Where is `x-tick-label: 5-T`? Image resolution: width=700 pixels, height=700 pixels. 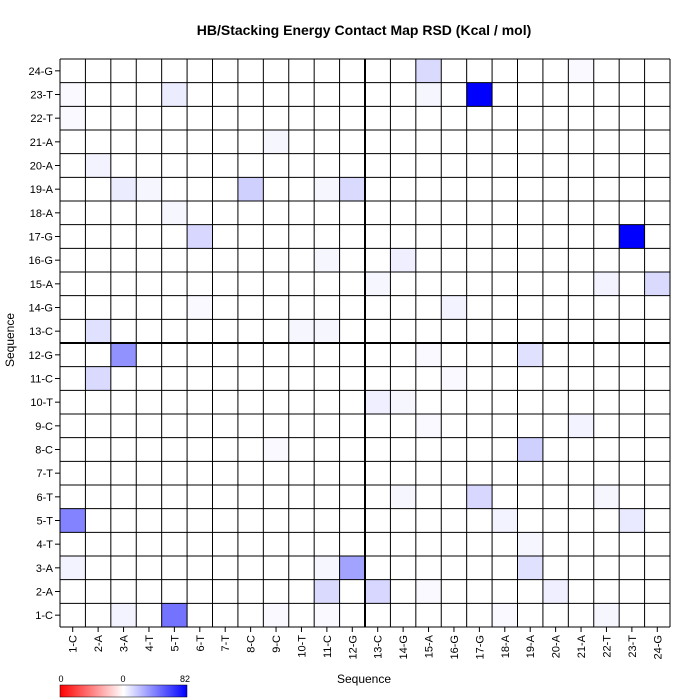 x-tick-label: 5-T is located at coordinates (175, 643).